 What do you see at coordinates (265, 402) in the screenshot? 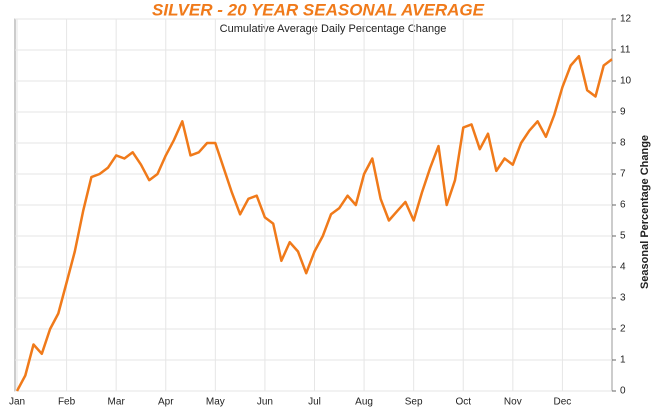
I see `x-tick-label: Jun` at bounding box center [265, 402].